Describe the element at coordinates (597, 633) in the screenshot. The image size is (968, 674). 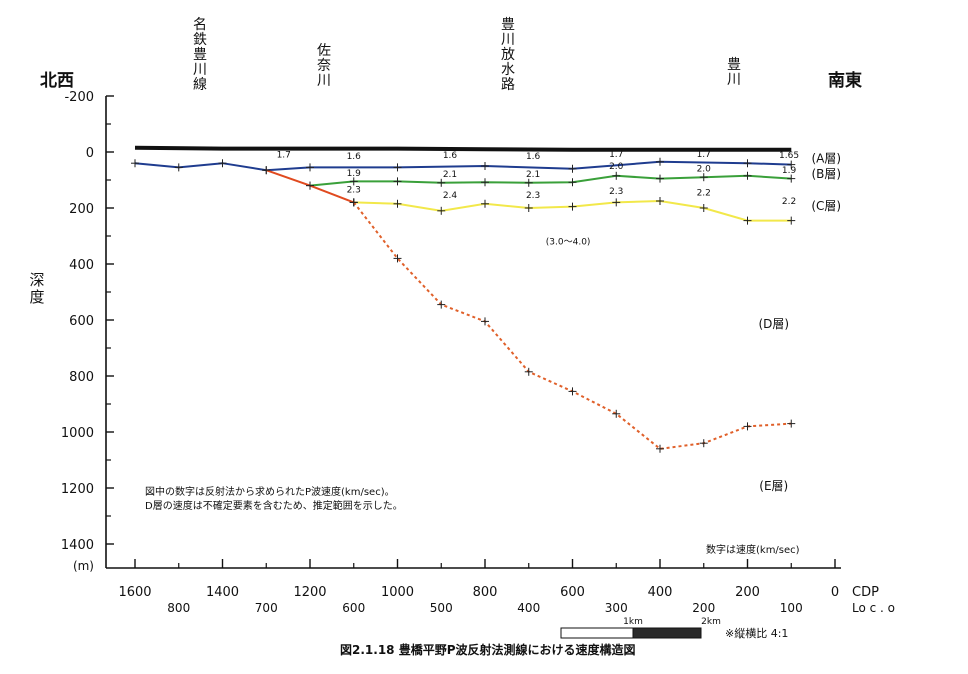
I see `scale-bar-white` at that location.